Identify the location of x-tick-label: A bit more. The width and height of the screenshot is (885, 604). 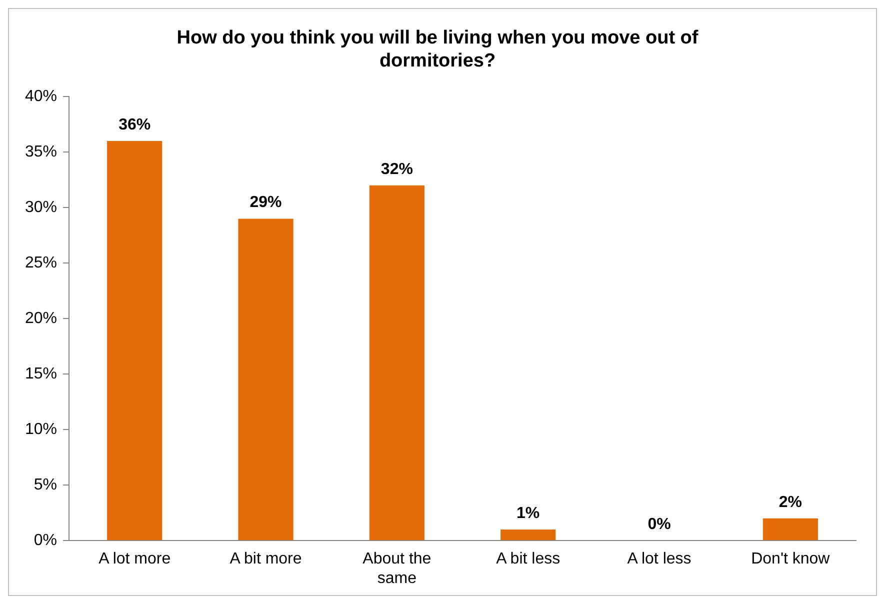
(266, 559).